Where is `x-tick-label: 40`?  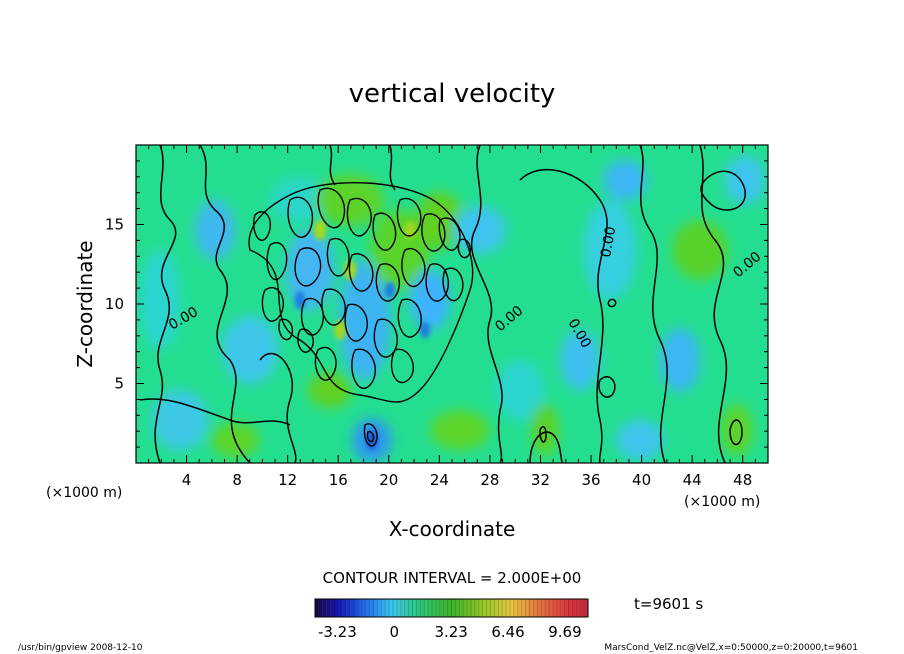 x-tick-label: 40 is located at coordinates (641, 480).